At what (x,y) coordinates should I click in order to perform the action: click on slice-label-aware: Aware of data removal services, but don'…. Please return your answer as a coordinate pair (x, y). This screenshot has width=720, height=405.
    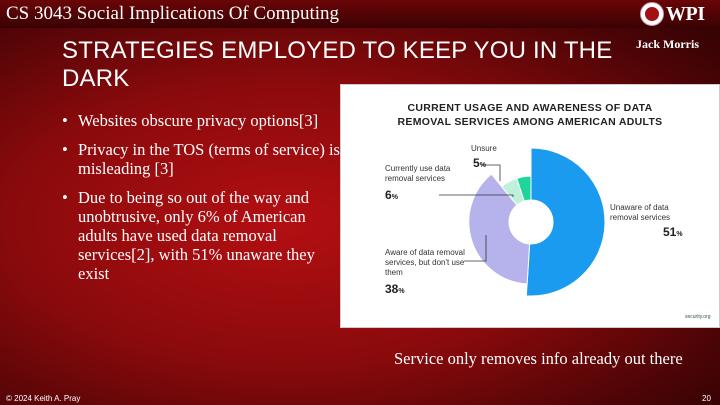
    Looking at the image, I should click on (425, 262).